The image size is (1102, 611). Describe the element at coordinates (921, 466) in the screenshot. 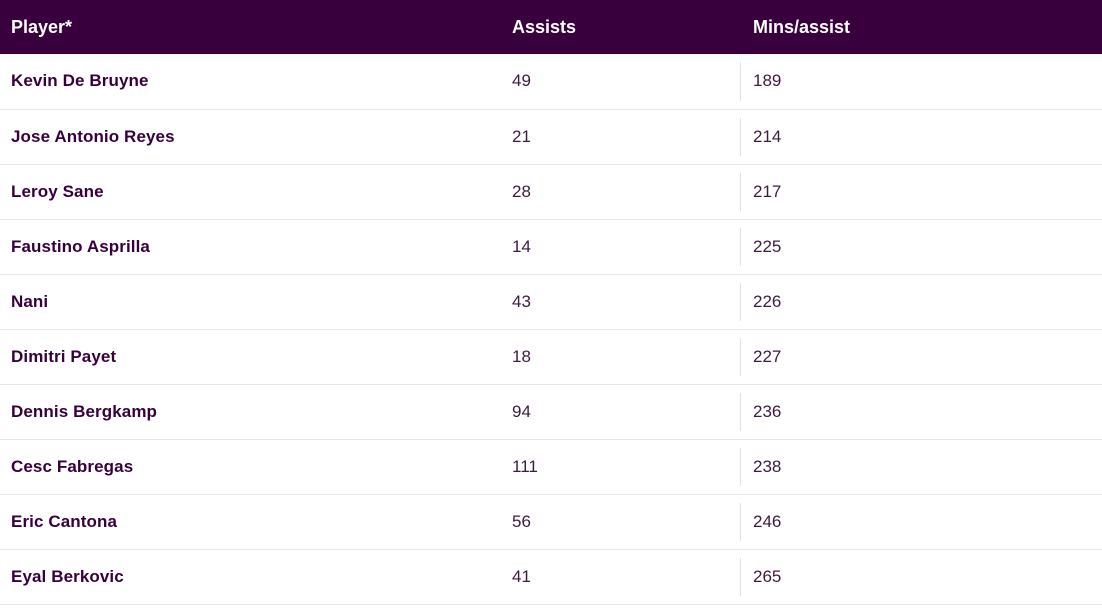

I see `mins-per-assist-value: 238` at that location.